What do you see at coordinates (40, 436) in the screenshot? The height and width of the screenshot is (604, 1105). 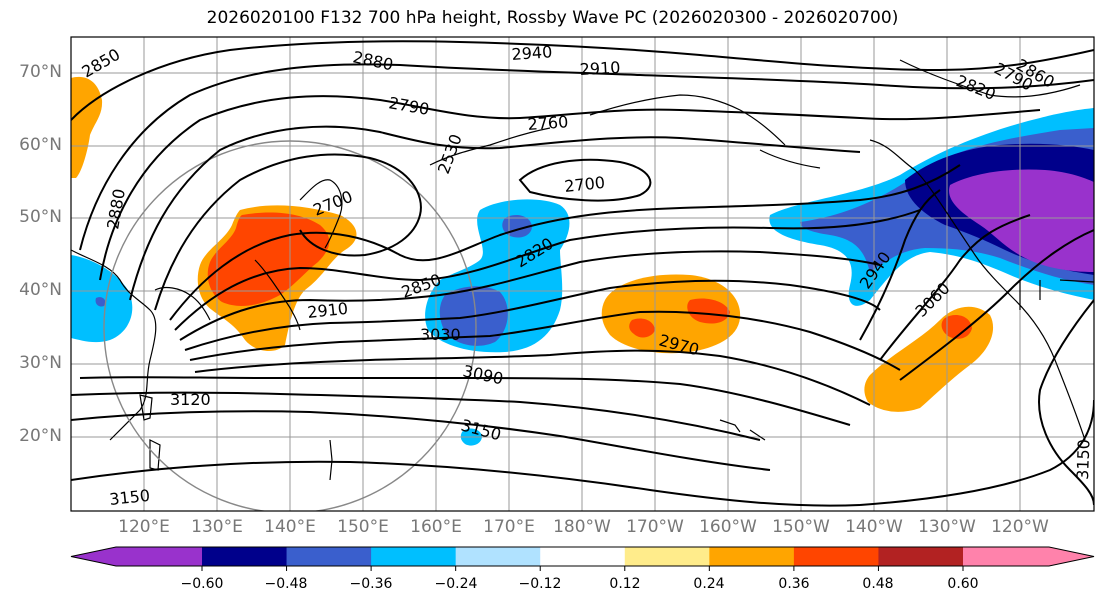 I see `lat-label: 20°N` at bounding box center [40, 436].